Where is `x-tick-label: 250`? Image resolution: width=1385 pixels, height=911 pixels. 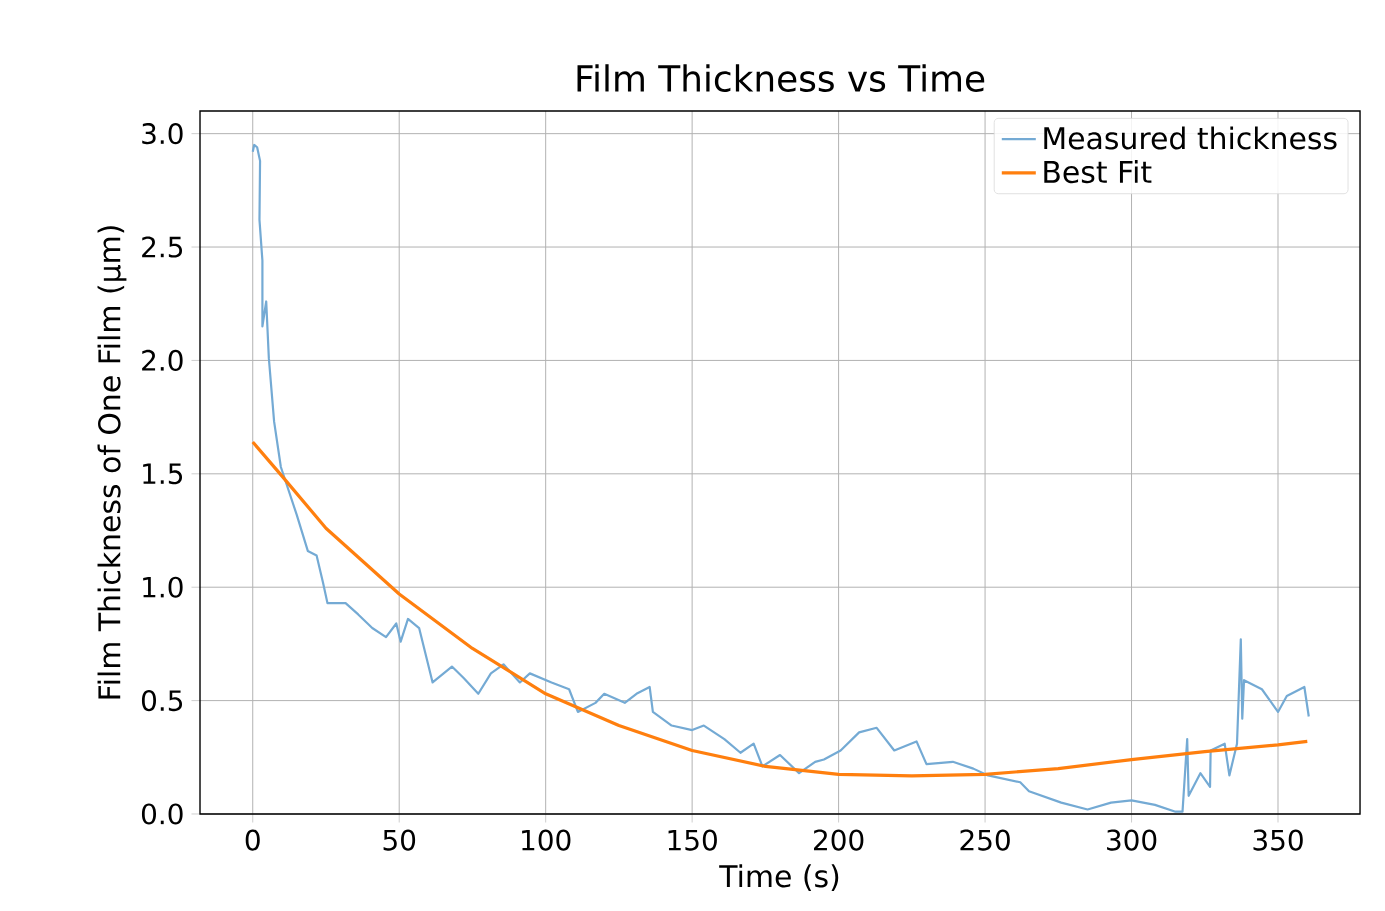 x-tick-label: 250 is located at coordinates (985, 840).